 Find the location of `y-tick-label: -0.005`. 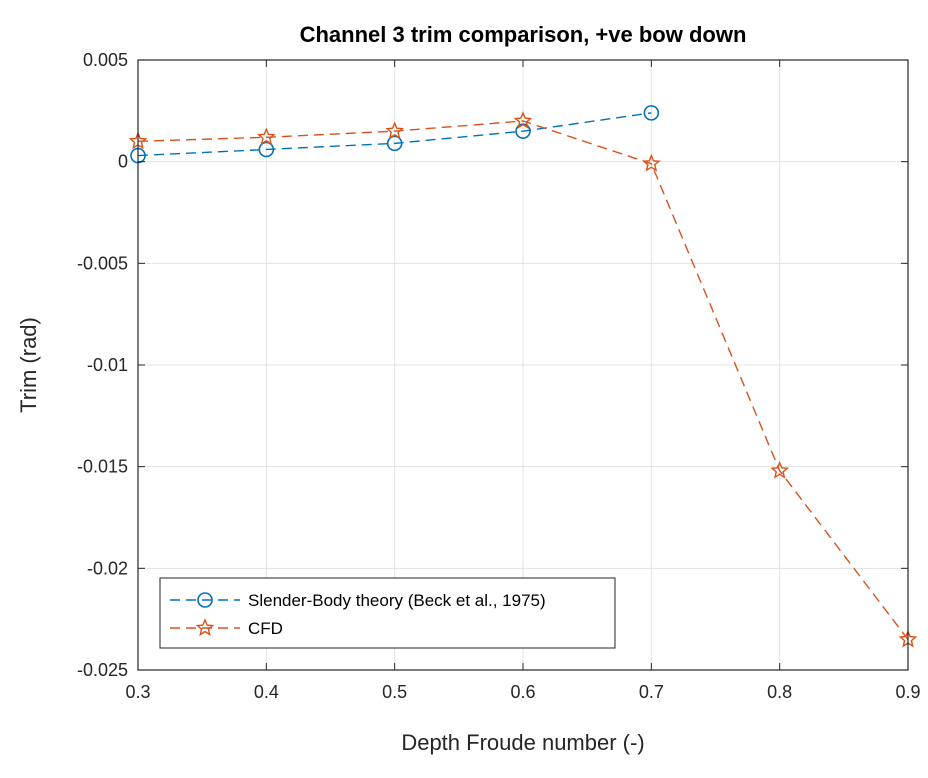

y-tick-label: -0.005 is located at coordinates (102, 263).